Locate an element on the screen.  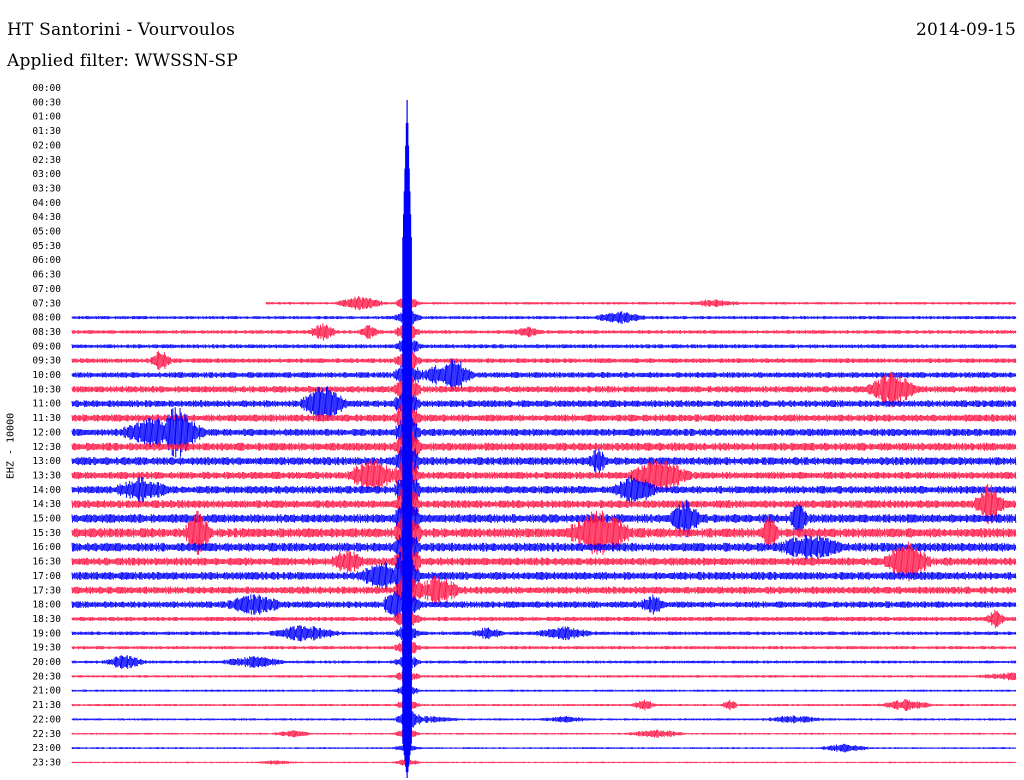
time-tick-label: 16:30 is located at coordinates (46, 562).